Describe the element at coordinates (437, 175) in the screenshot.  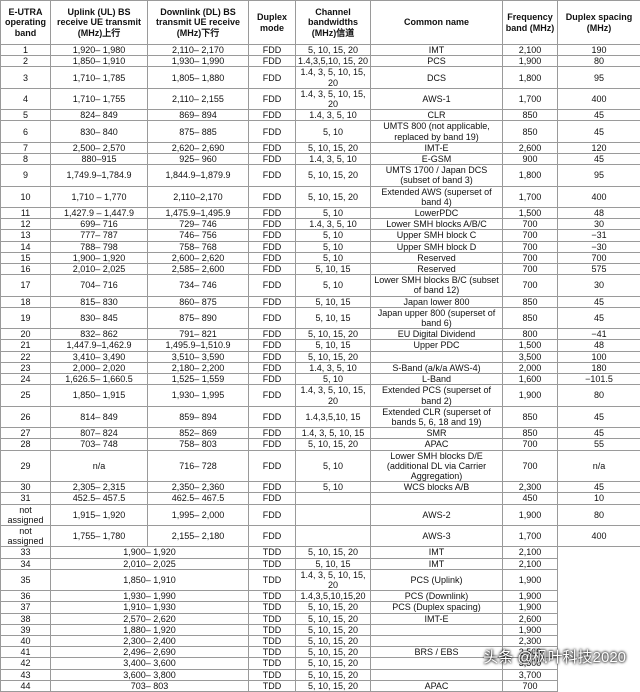
I see `name-cell: UMTS 1700 / Japan DCS (subset of band 3)` at that location.